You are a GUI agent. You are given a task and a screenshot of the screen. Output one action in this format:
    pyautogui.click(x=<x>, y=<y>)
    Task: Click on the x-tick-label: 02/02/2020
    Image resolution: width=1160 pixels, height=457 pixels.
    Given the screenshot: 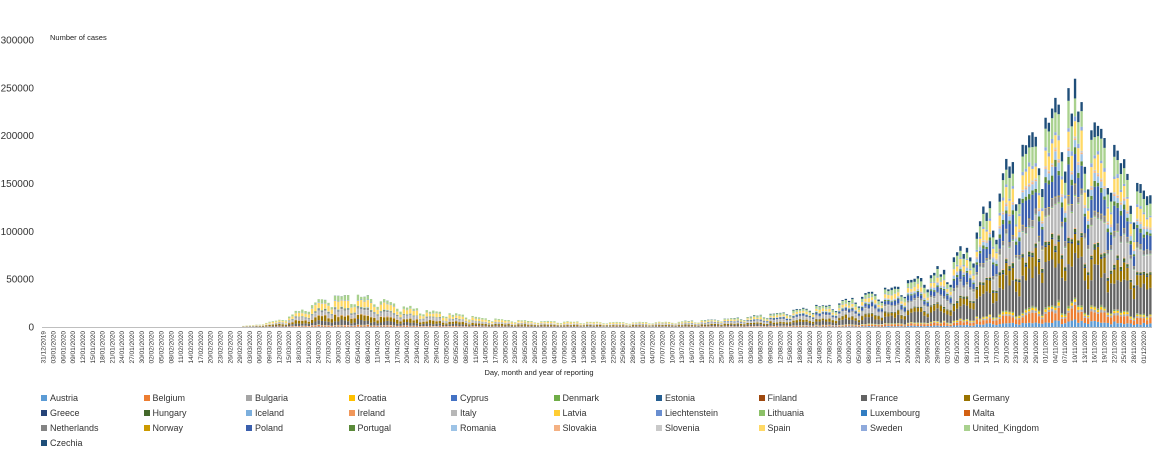 What is the action you would take?
    pyautogui.click(x=152, y=347)
    